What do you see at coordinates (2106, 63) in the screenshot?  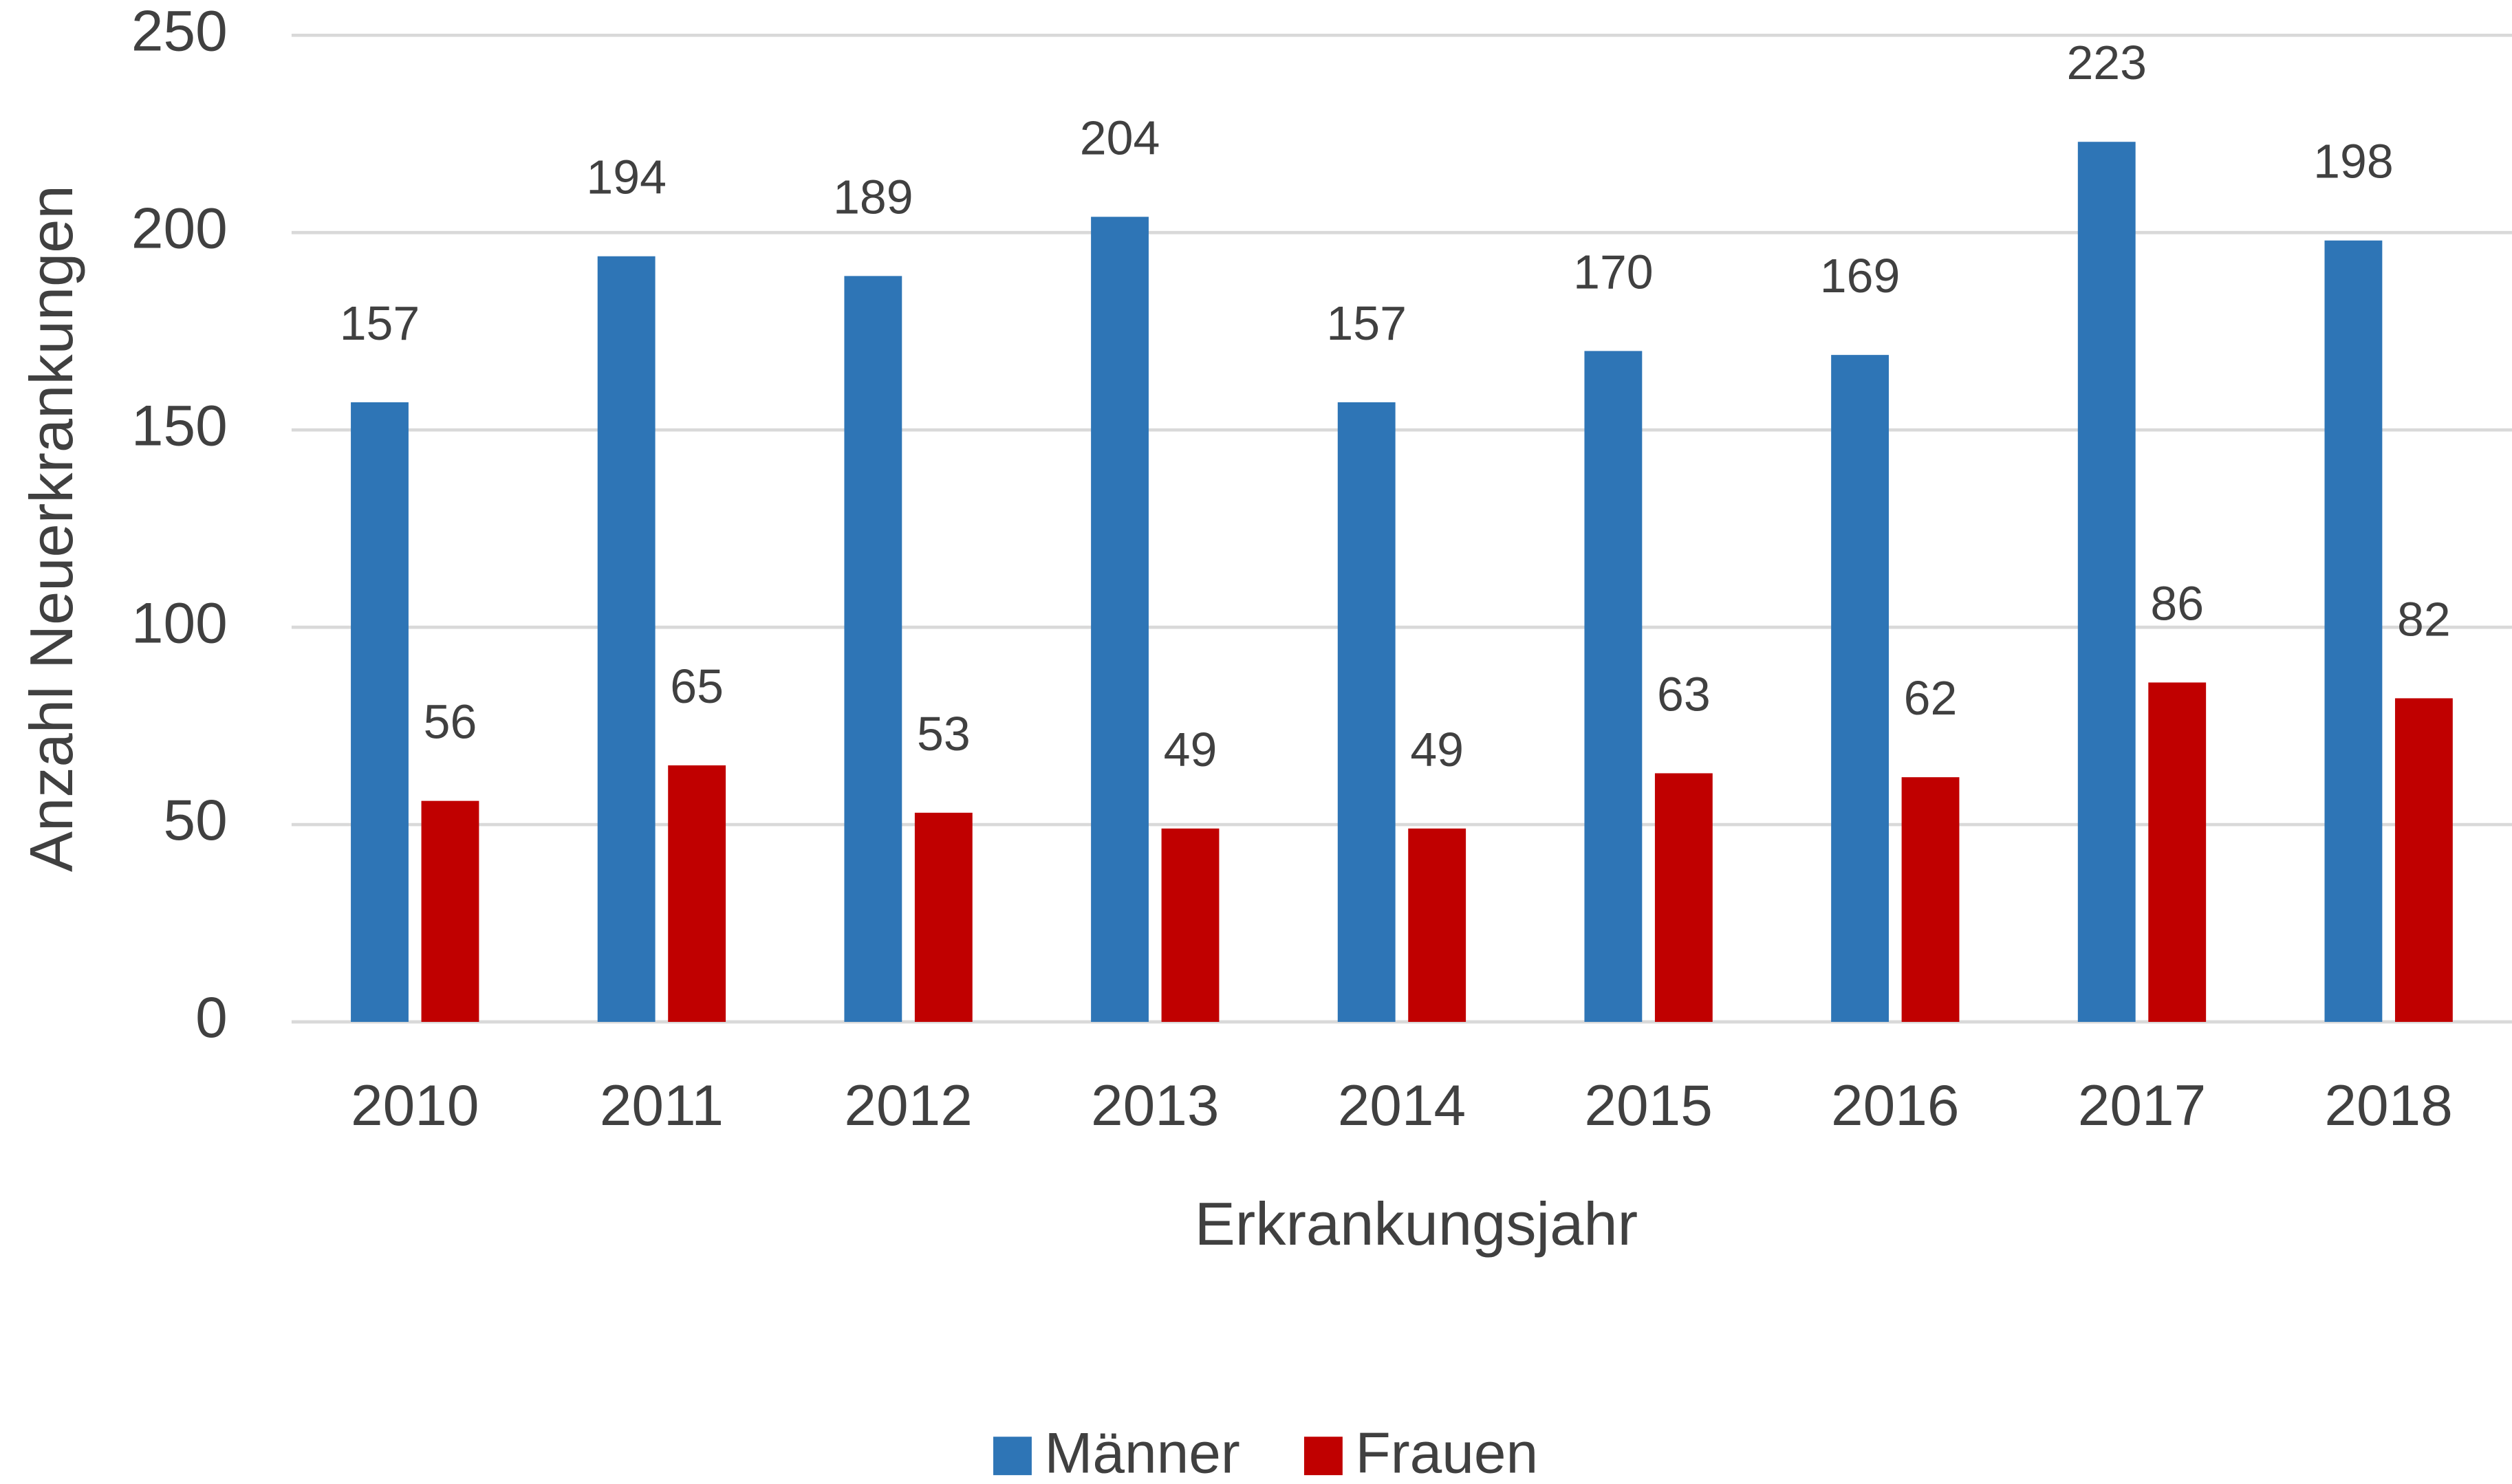 I see `value-label: 223` at bounding box center [2106, 63].